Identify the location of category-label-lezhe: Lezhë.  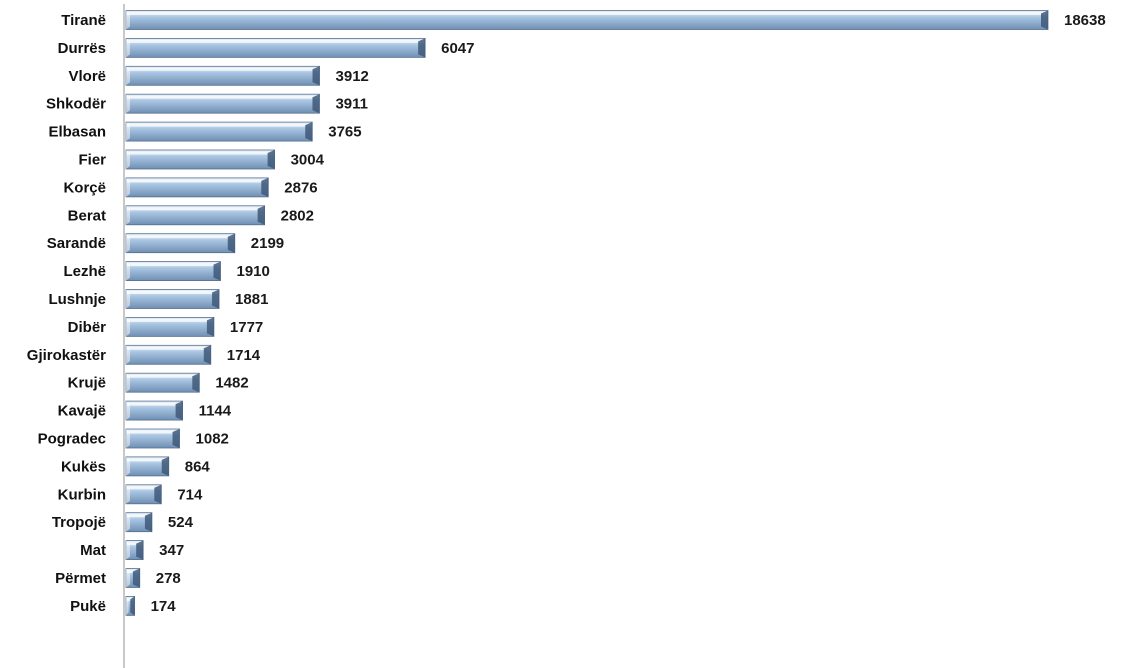
(84, 271).